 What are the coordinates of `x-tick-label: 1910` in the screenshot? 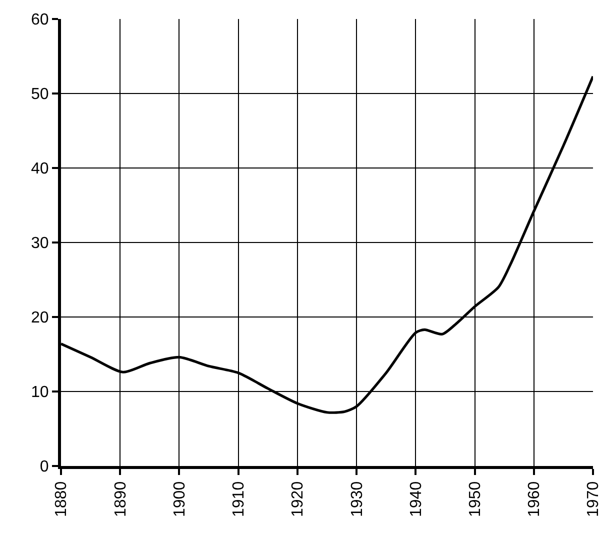 It's located at (239, 499).